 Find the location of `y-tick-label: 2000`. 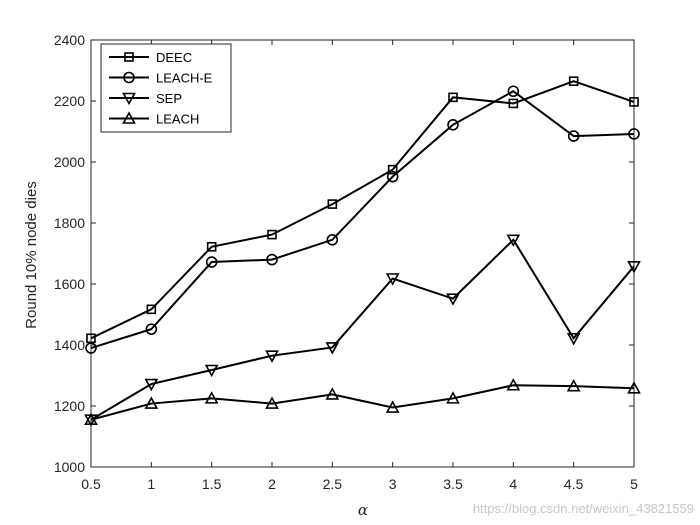

y-tick-label: 2000 is located at coordinates (69, 162).